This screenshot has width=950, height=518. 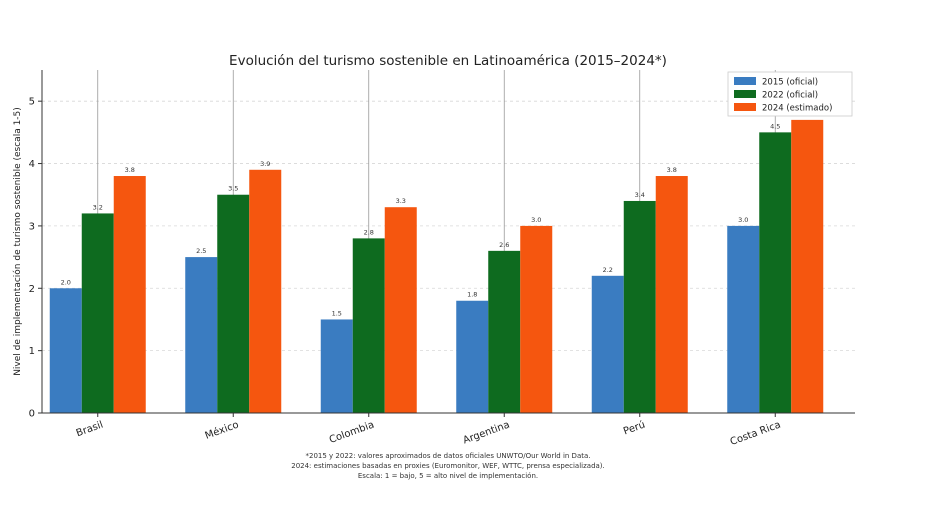 What do you see at coordinates (755, 433) in the screenshot?
I see `x-tick-label: Costa Rica` at bounding box center [755, 433].